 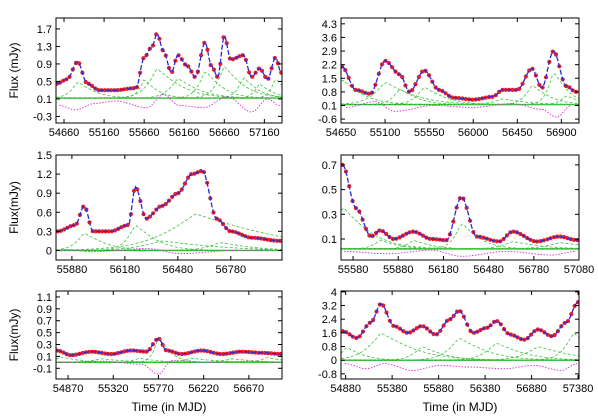 I want to click on x-tick-label: 56160, so click(x=184, y=133).